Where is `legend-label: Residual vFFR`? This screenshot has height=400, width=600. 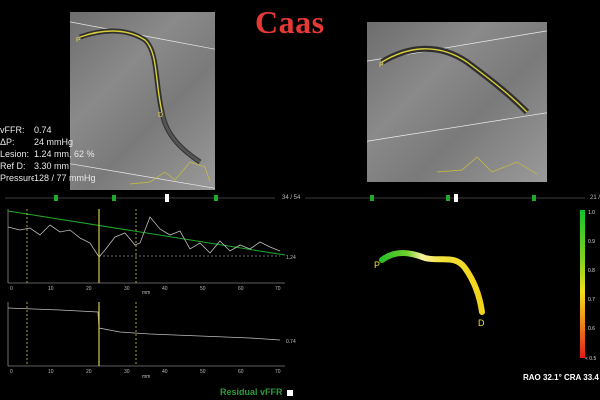
legend-label: Residual vFFR is located at coordinates (251, 392).